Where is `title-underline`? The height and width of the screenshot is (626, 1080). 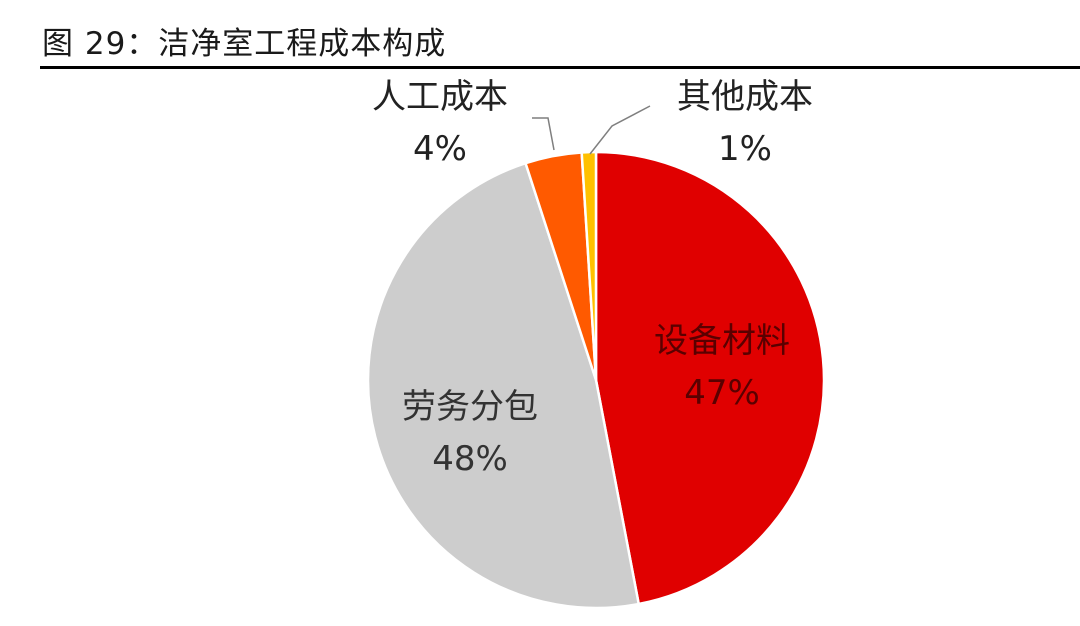 title-underline is located at coordinates (560, 67).